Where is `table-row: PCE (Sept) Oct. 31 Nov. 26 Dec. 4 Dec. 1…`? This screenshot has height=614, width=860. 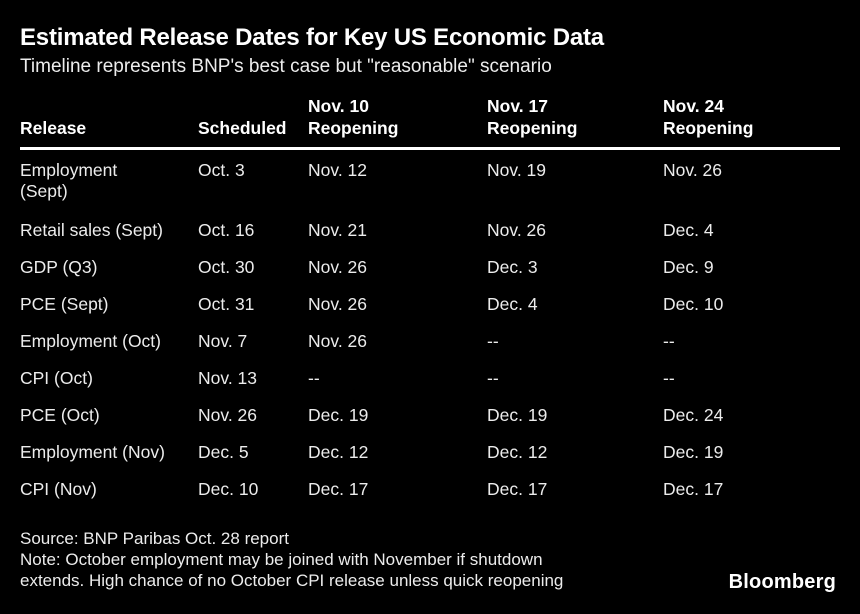
table-row: PCE (Sept) Oct. 31 Nov. 26 Dec. 4 Dec. 1… is located at coordinates (430, 312).